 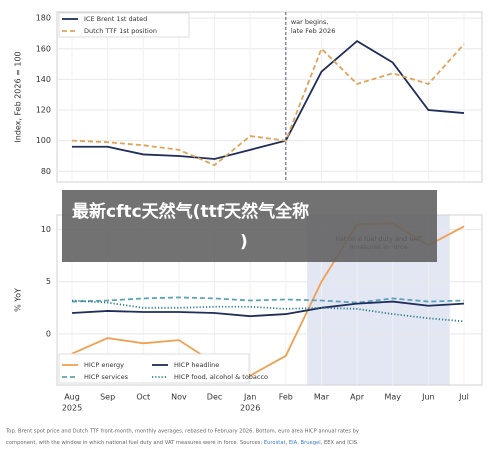 I want to click on annotation: war begins,, so click(x=310, y=22).